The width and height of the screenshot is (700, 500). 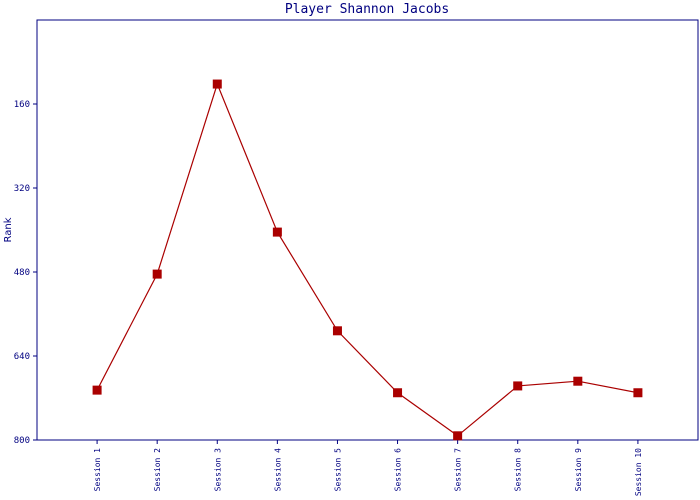 I want to click on y-tick-label: 800, so click(x=22, y=441).